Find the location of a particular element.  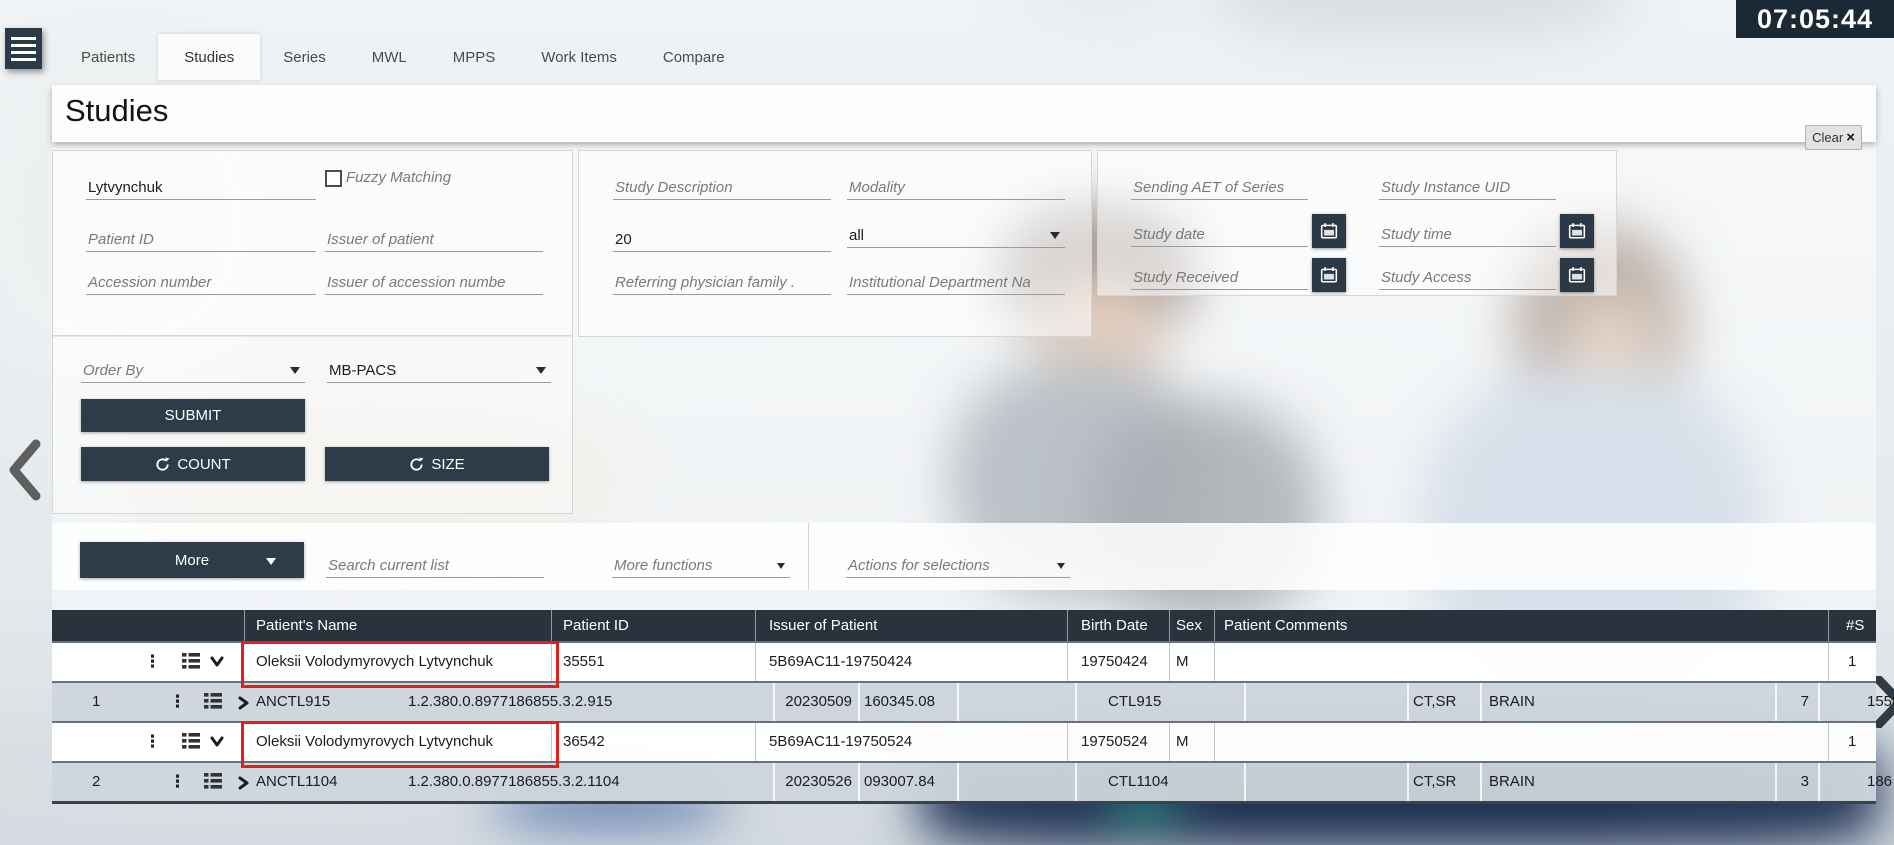

study-access-input: Study Access is located at coordinates (1467, 276).